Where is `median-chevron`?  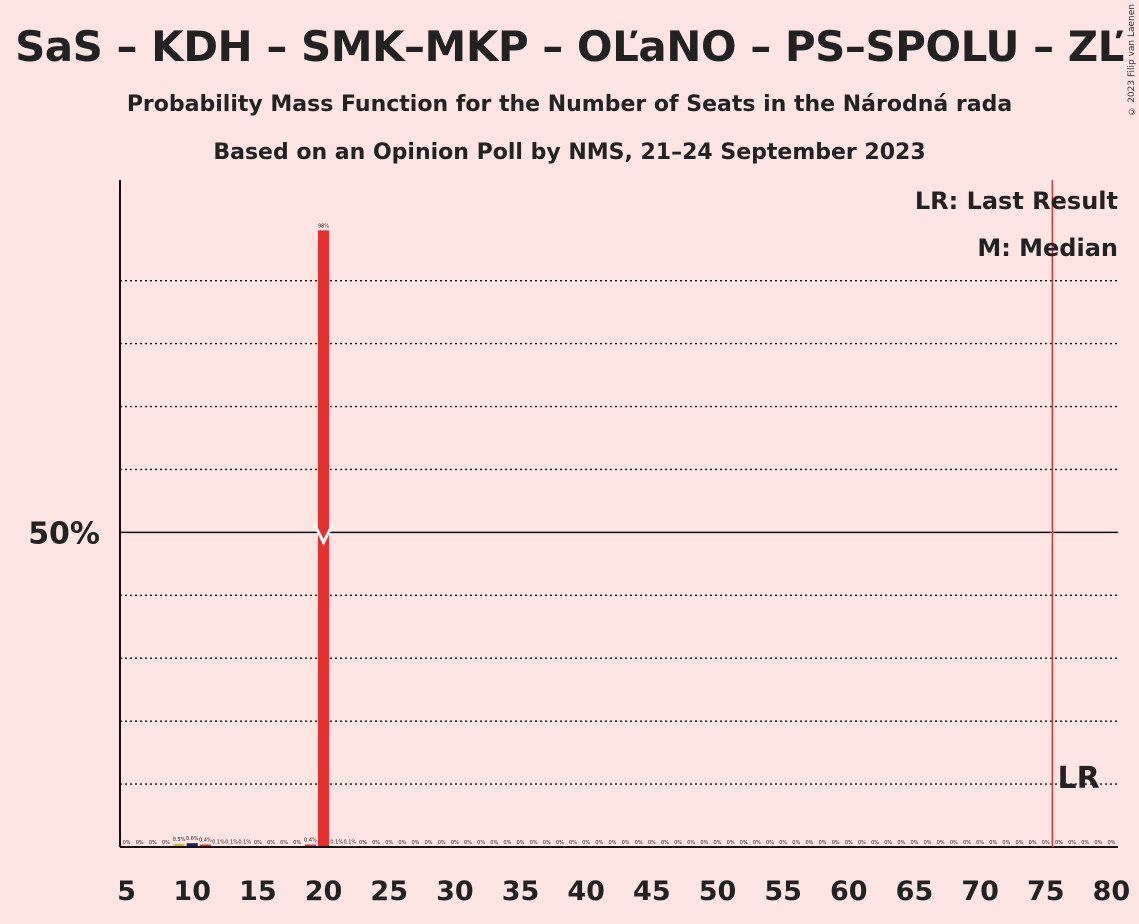 median-chevron is located at coordinates (323, 534).